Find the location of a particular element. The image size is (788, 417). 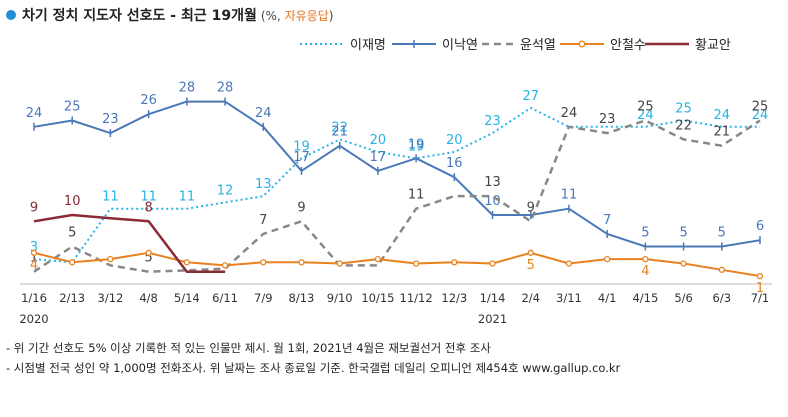

x-tick-label: 3/12 is located at coordinates (111, 298).